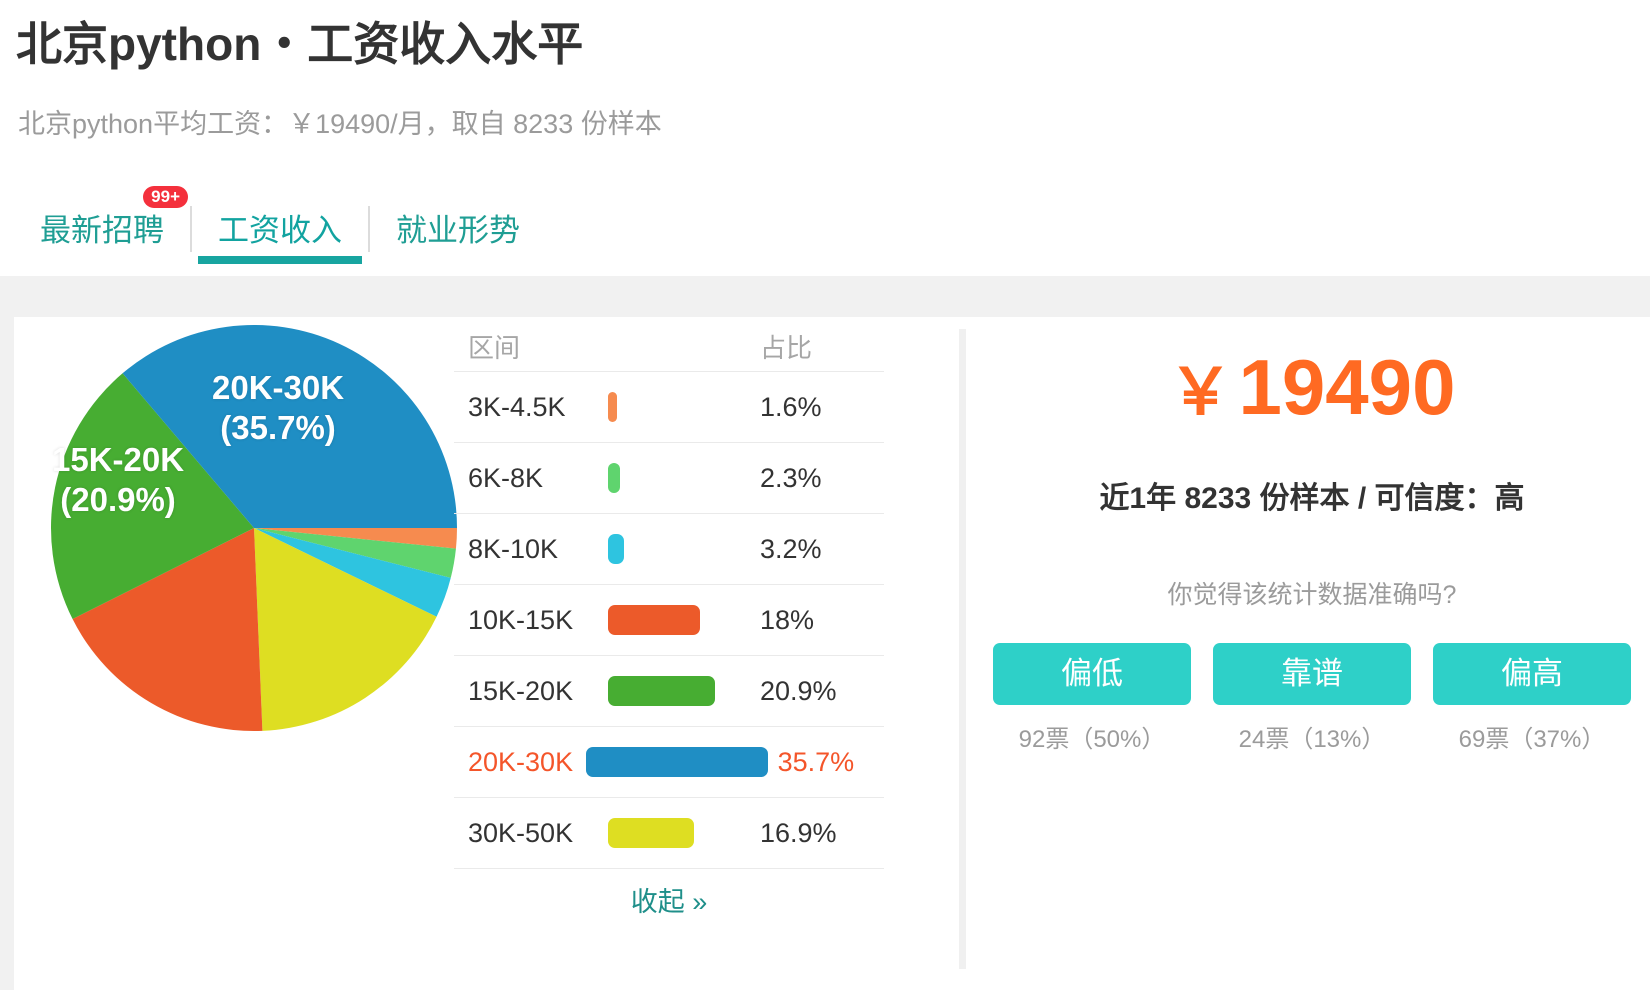  Describe the element at coordinates (1532, 739) in the screenshot. I see `vote-count-high: 69票（37%）` at that location.